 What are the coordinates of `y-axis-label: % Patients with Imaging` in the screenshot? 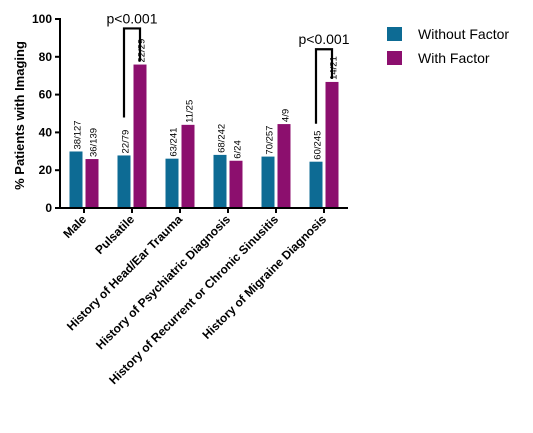 It's located at (19, 115).